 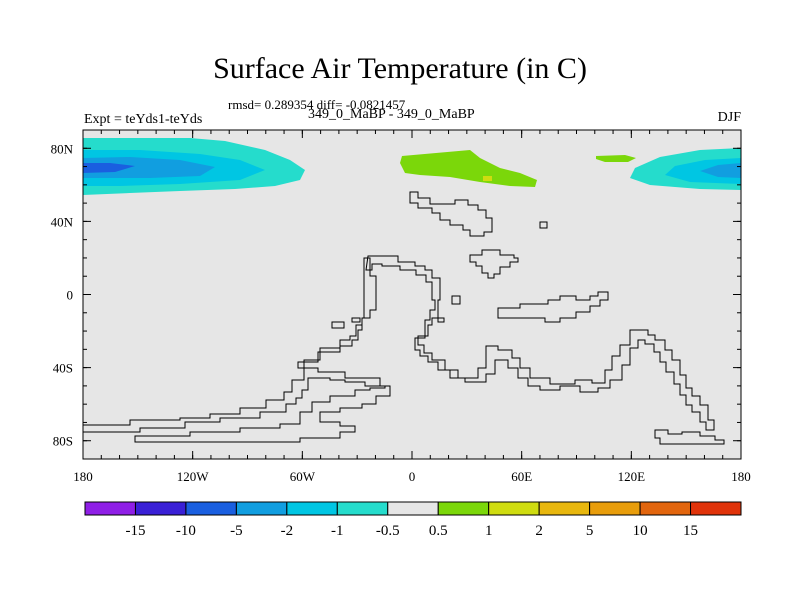 I want to click on colorbar-label: 5, so click(x=590, y=531).